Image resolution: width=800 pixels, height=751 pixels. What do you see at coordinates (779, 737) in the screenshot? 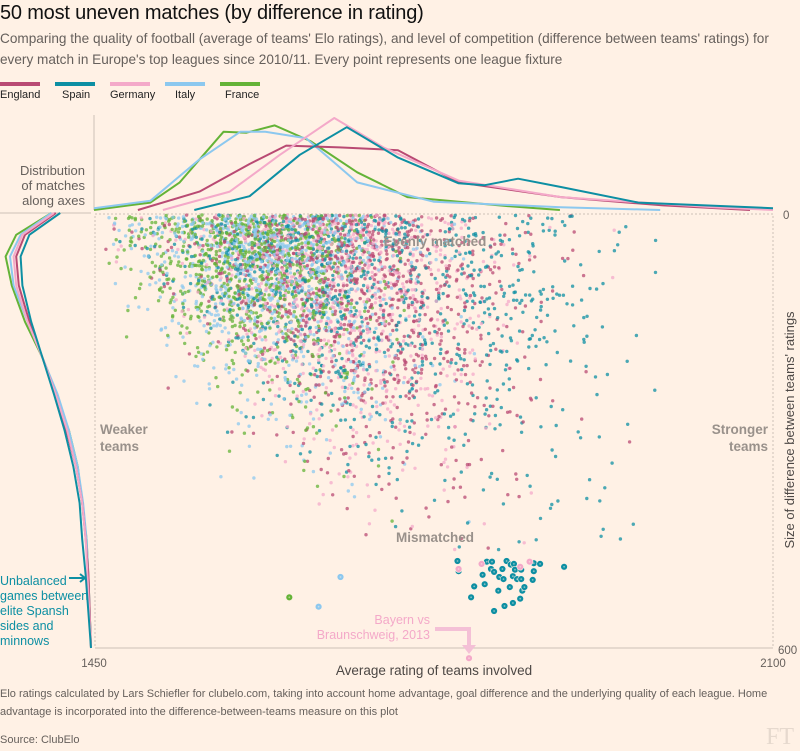
I see `ft-logo: FT` at bounding box center [779, 737].